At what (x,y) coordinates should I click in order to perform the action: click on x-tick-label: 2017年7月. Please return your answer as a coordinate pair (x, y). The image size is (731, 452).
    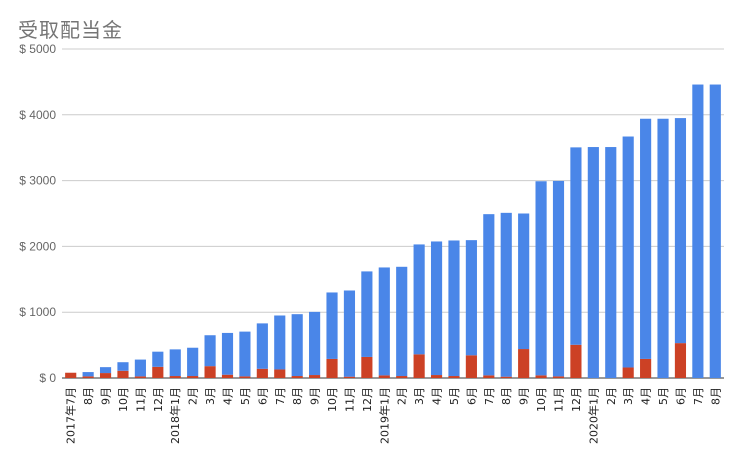
    Looking at the image, I should click on (71, 415).